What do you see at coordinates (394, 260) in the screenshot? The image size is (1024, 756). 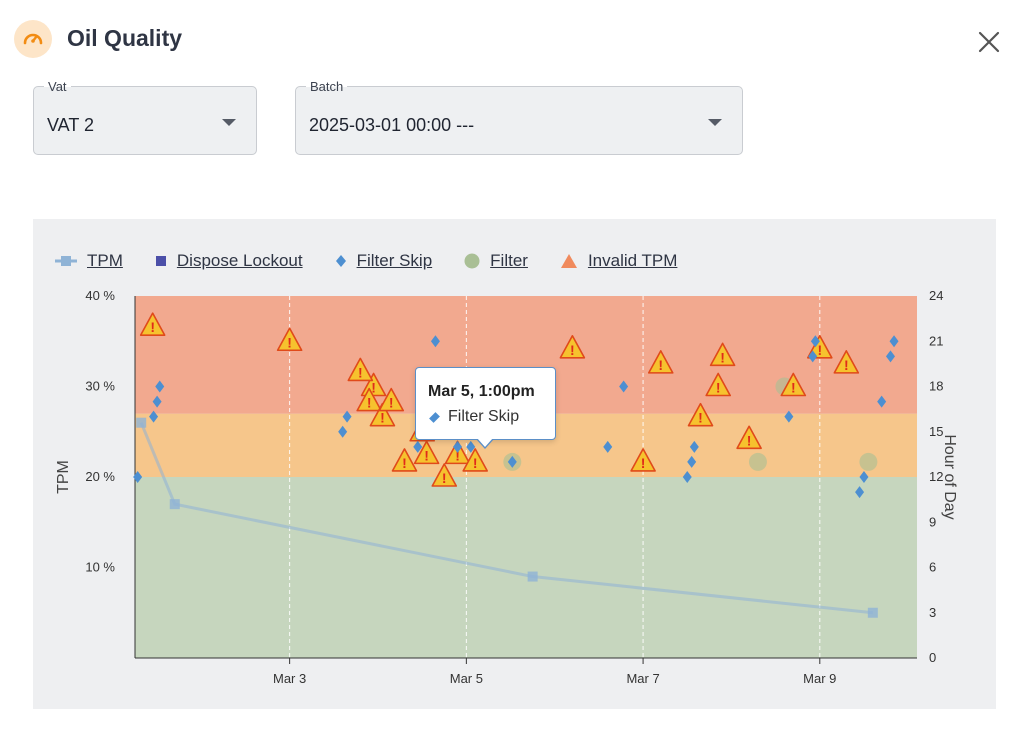 I see `legend-label-filter-skip: Filter Skip` at bounding box center [394, 260].